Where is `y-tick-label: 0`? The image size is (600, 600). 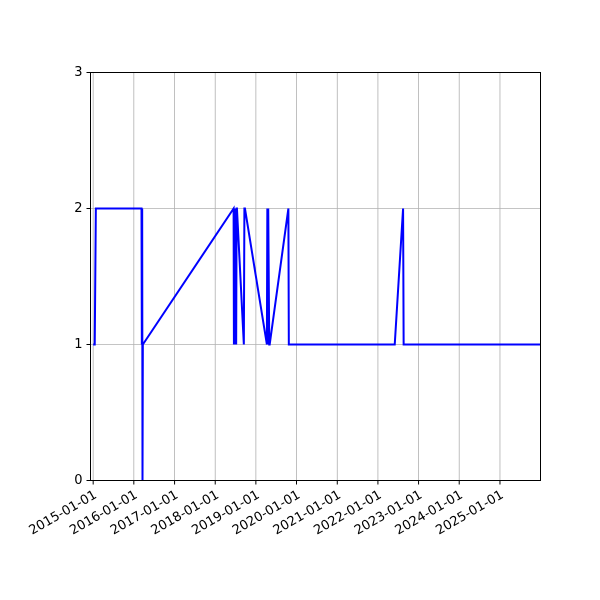
y-tick-label: 0 is located at coordinates (78, 480).